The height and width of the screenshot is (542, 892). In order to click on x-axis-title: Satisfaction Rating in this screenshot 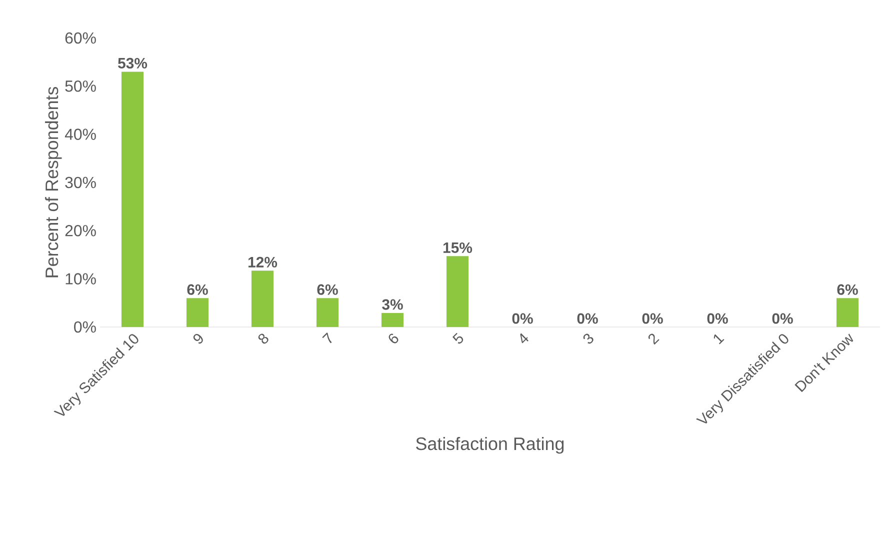, I will do `click(490, 445)`.